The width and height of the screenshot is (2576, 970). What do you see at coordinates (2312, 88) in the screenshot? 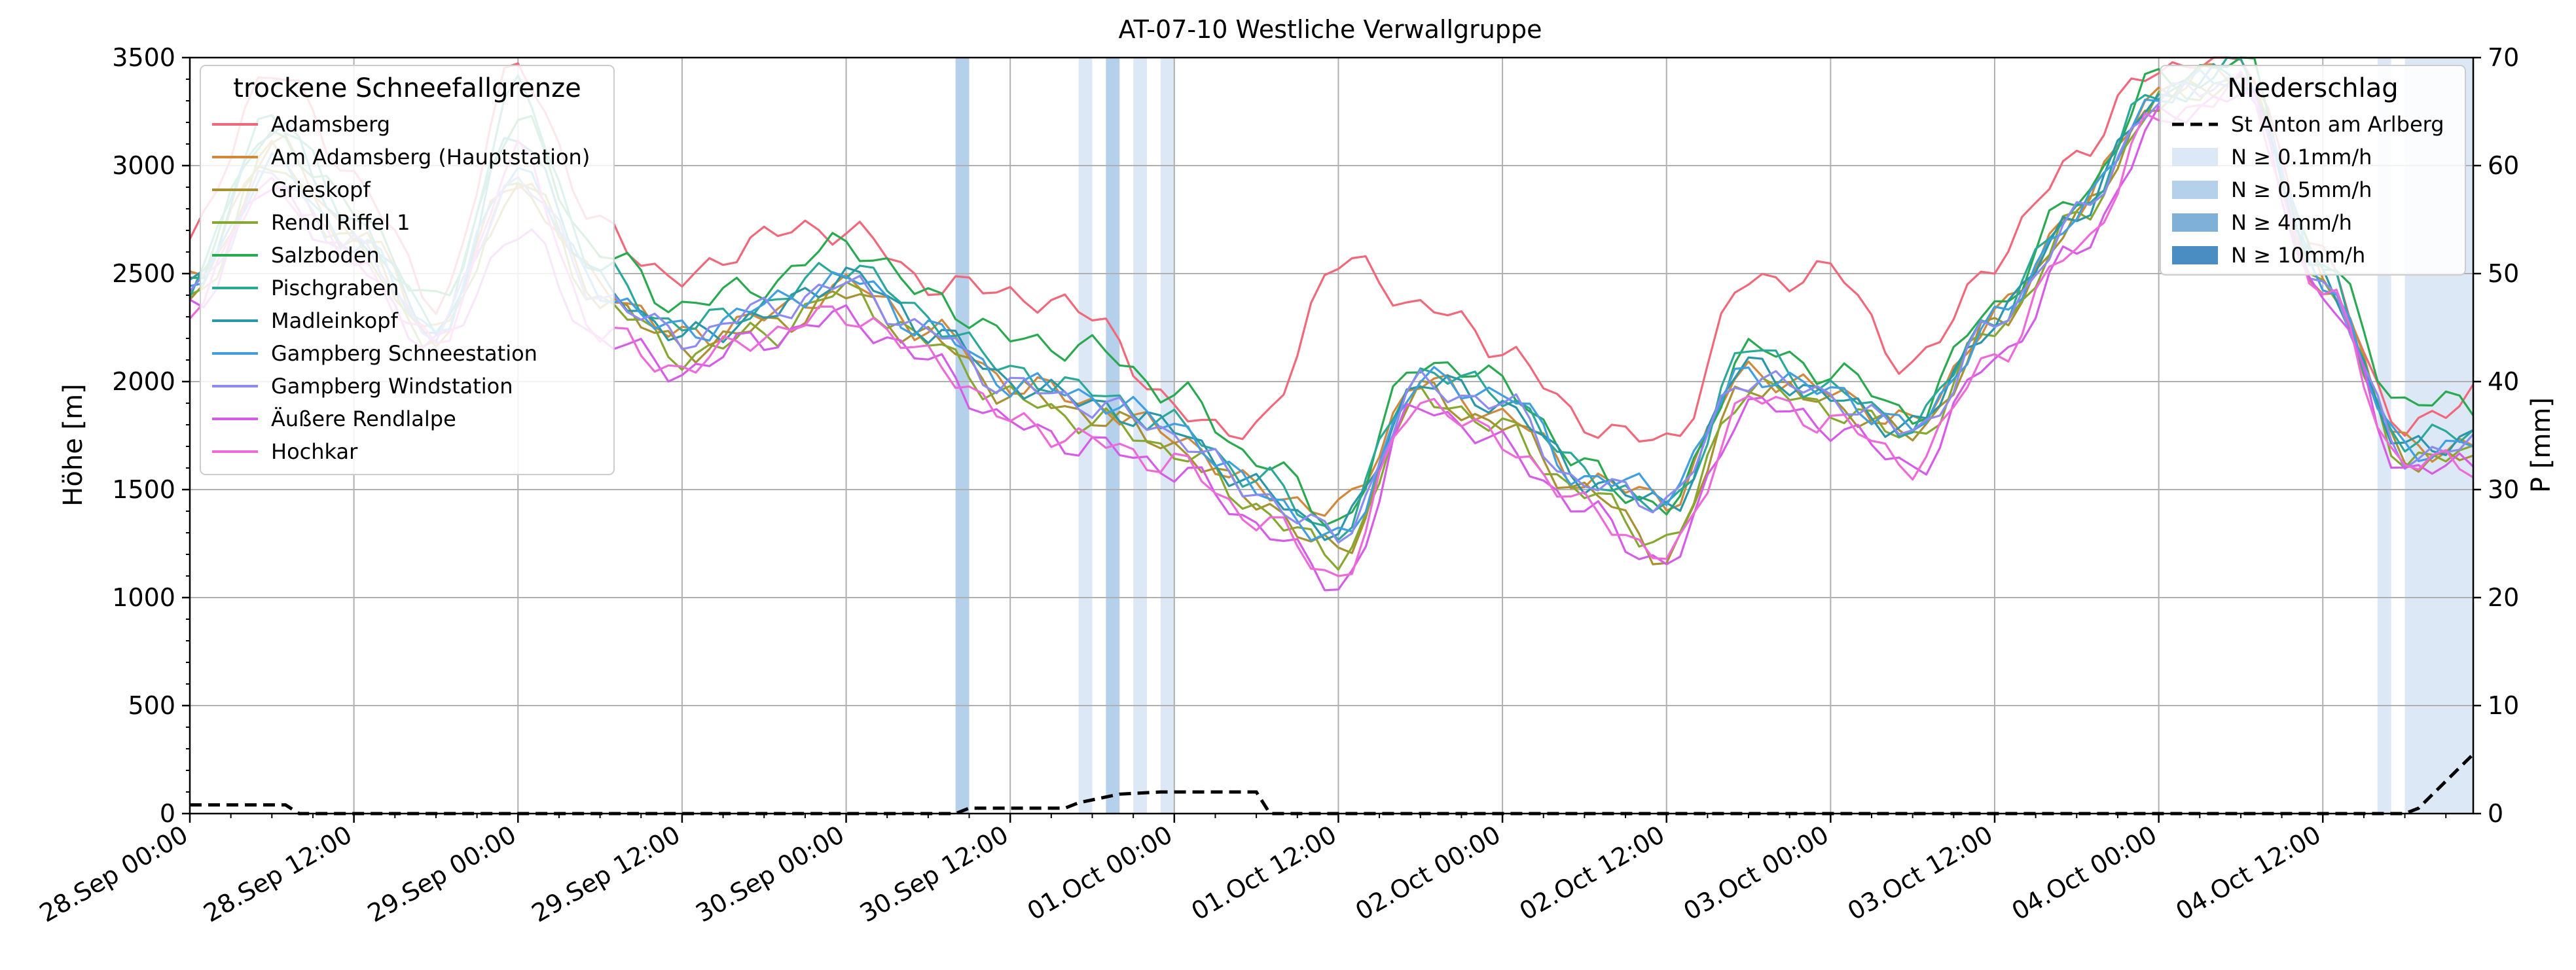
I see `legend-precip-title: Niederschlag` at bounding box center [2312, 88].